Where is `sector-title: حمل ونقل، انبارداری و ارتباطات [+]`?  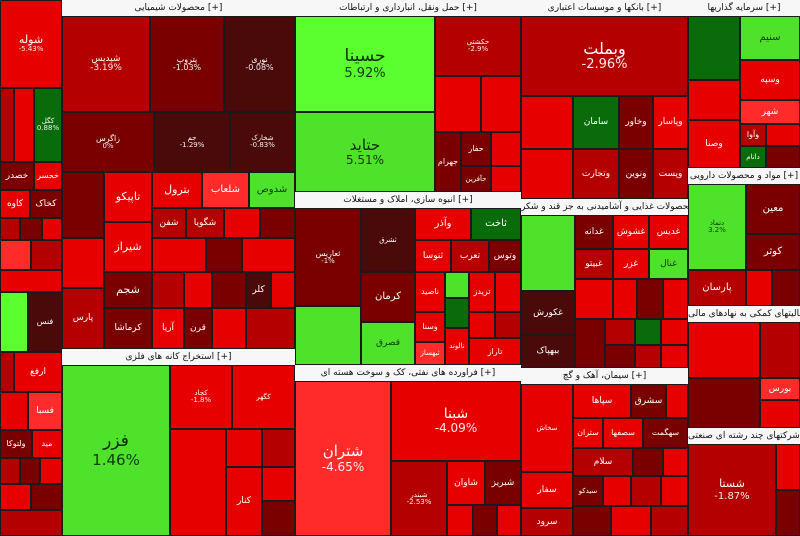 sector-title: حمل ونقل، انبارداری و ارتباطات [+] is located at coordinates (408, 8).